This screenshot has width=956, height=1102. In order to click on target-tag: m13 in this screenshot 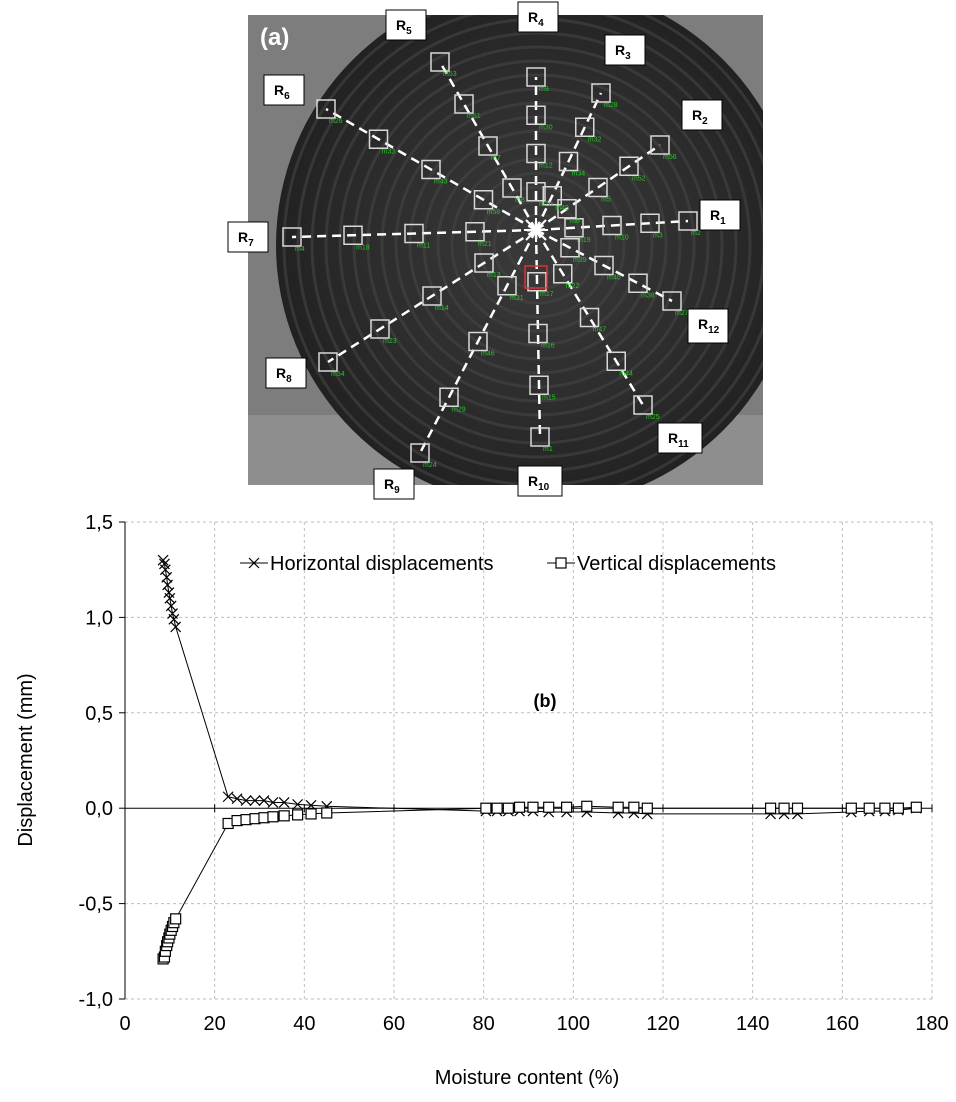, I will do `click(494, 275)`.